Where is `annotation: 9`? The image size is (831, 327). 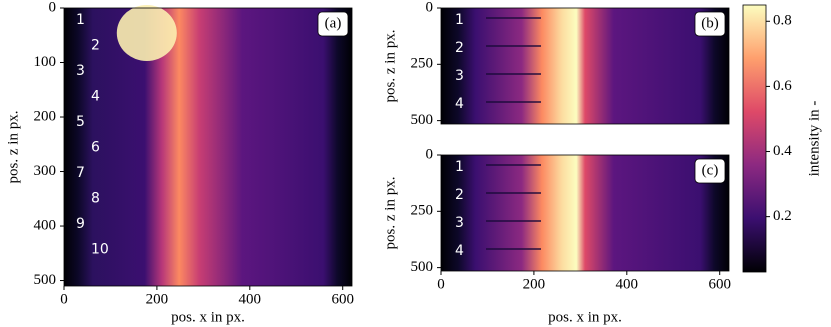 annotation: 9 is located at coordinates (80, 224).